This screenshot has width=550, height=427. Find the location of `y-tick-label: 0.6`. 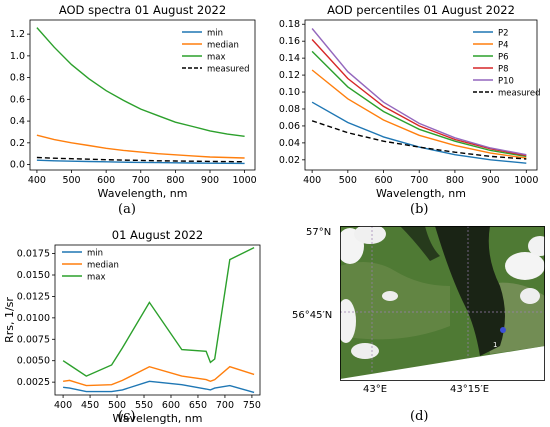

y-tick-label: 0.6 is located at coordinates (17, 99).